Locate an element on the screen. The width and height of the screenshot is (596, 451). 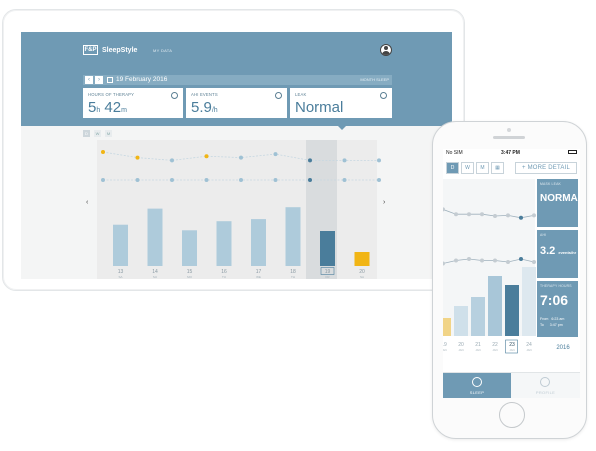
x-tick-label: 20 is located at coordinates (362, 272).